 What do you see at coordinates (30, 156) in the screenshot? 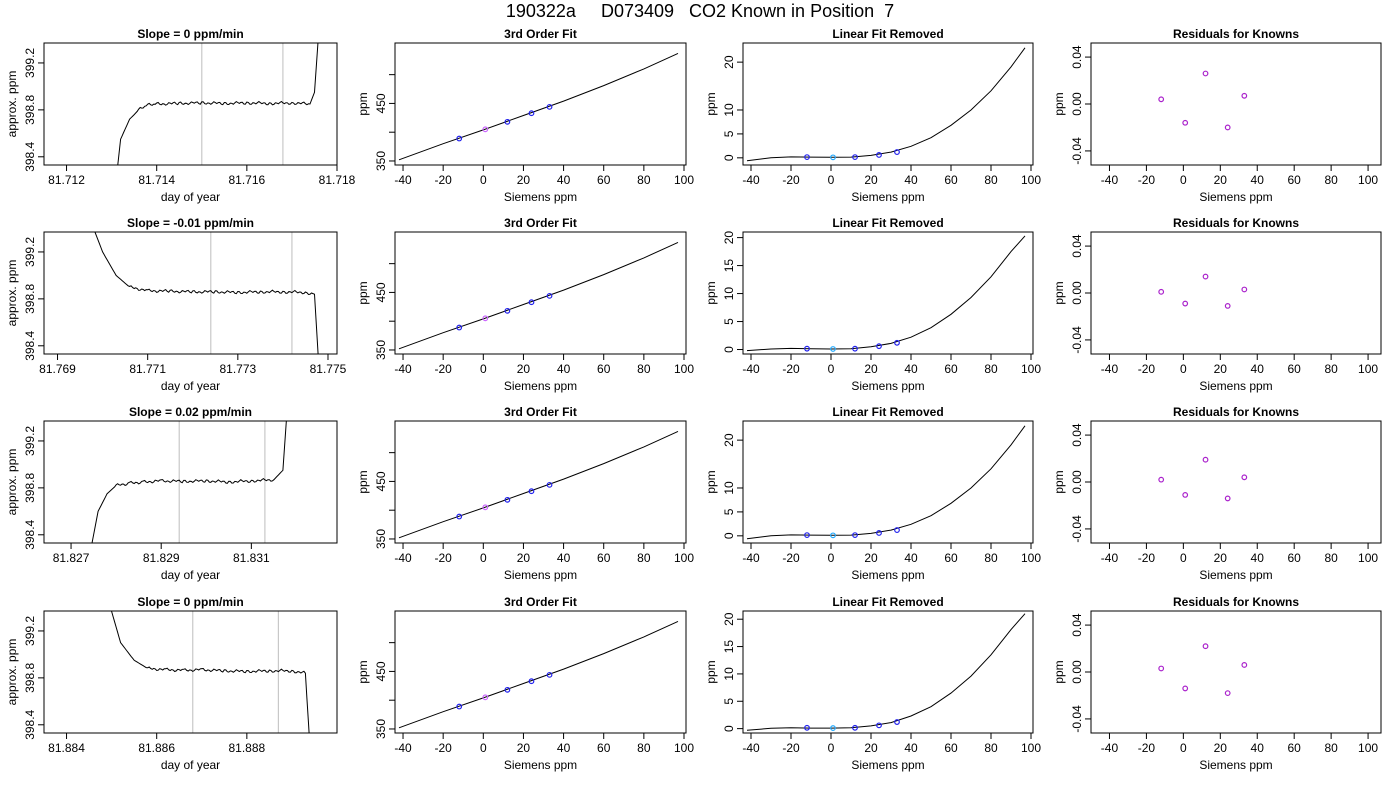
I see `y-tick-label: 398.4` at bounding box center [30, 156].